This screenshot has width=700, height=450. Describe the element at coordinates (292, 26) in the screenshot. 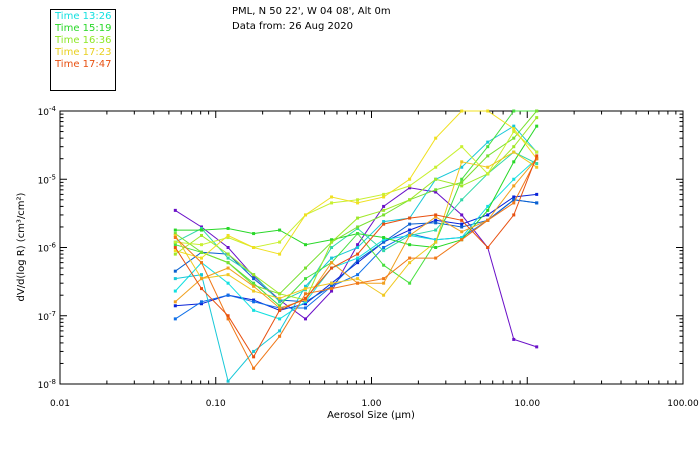

I see `chart-subtitle: Data from: 26 Aug 2020` at that location.